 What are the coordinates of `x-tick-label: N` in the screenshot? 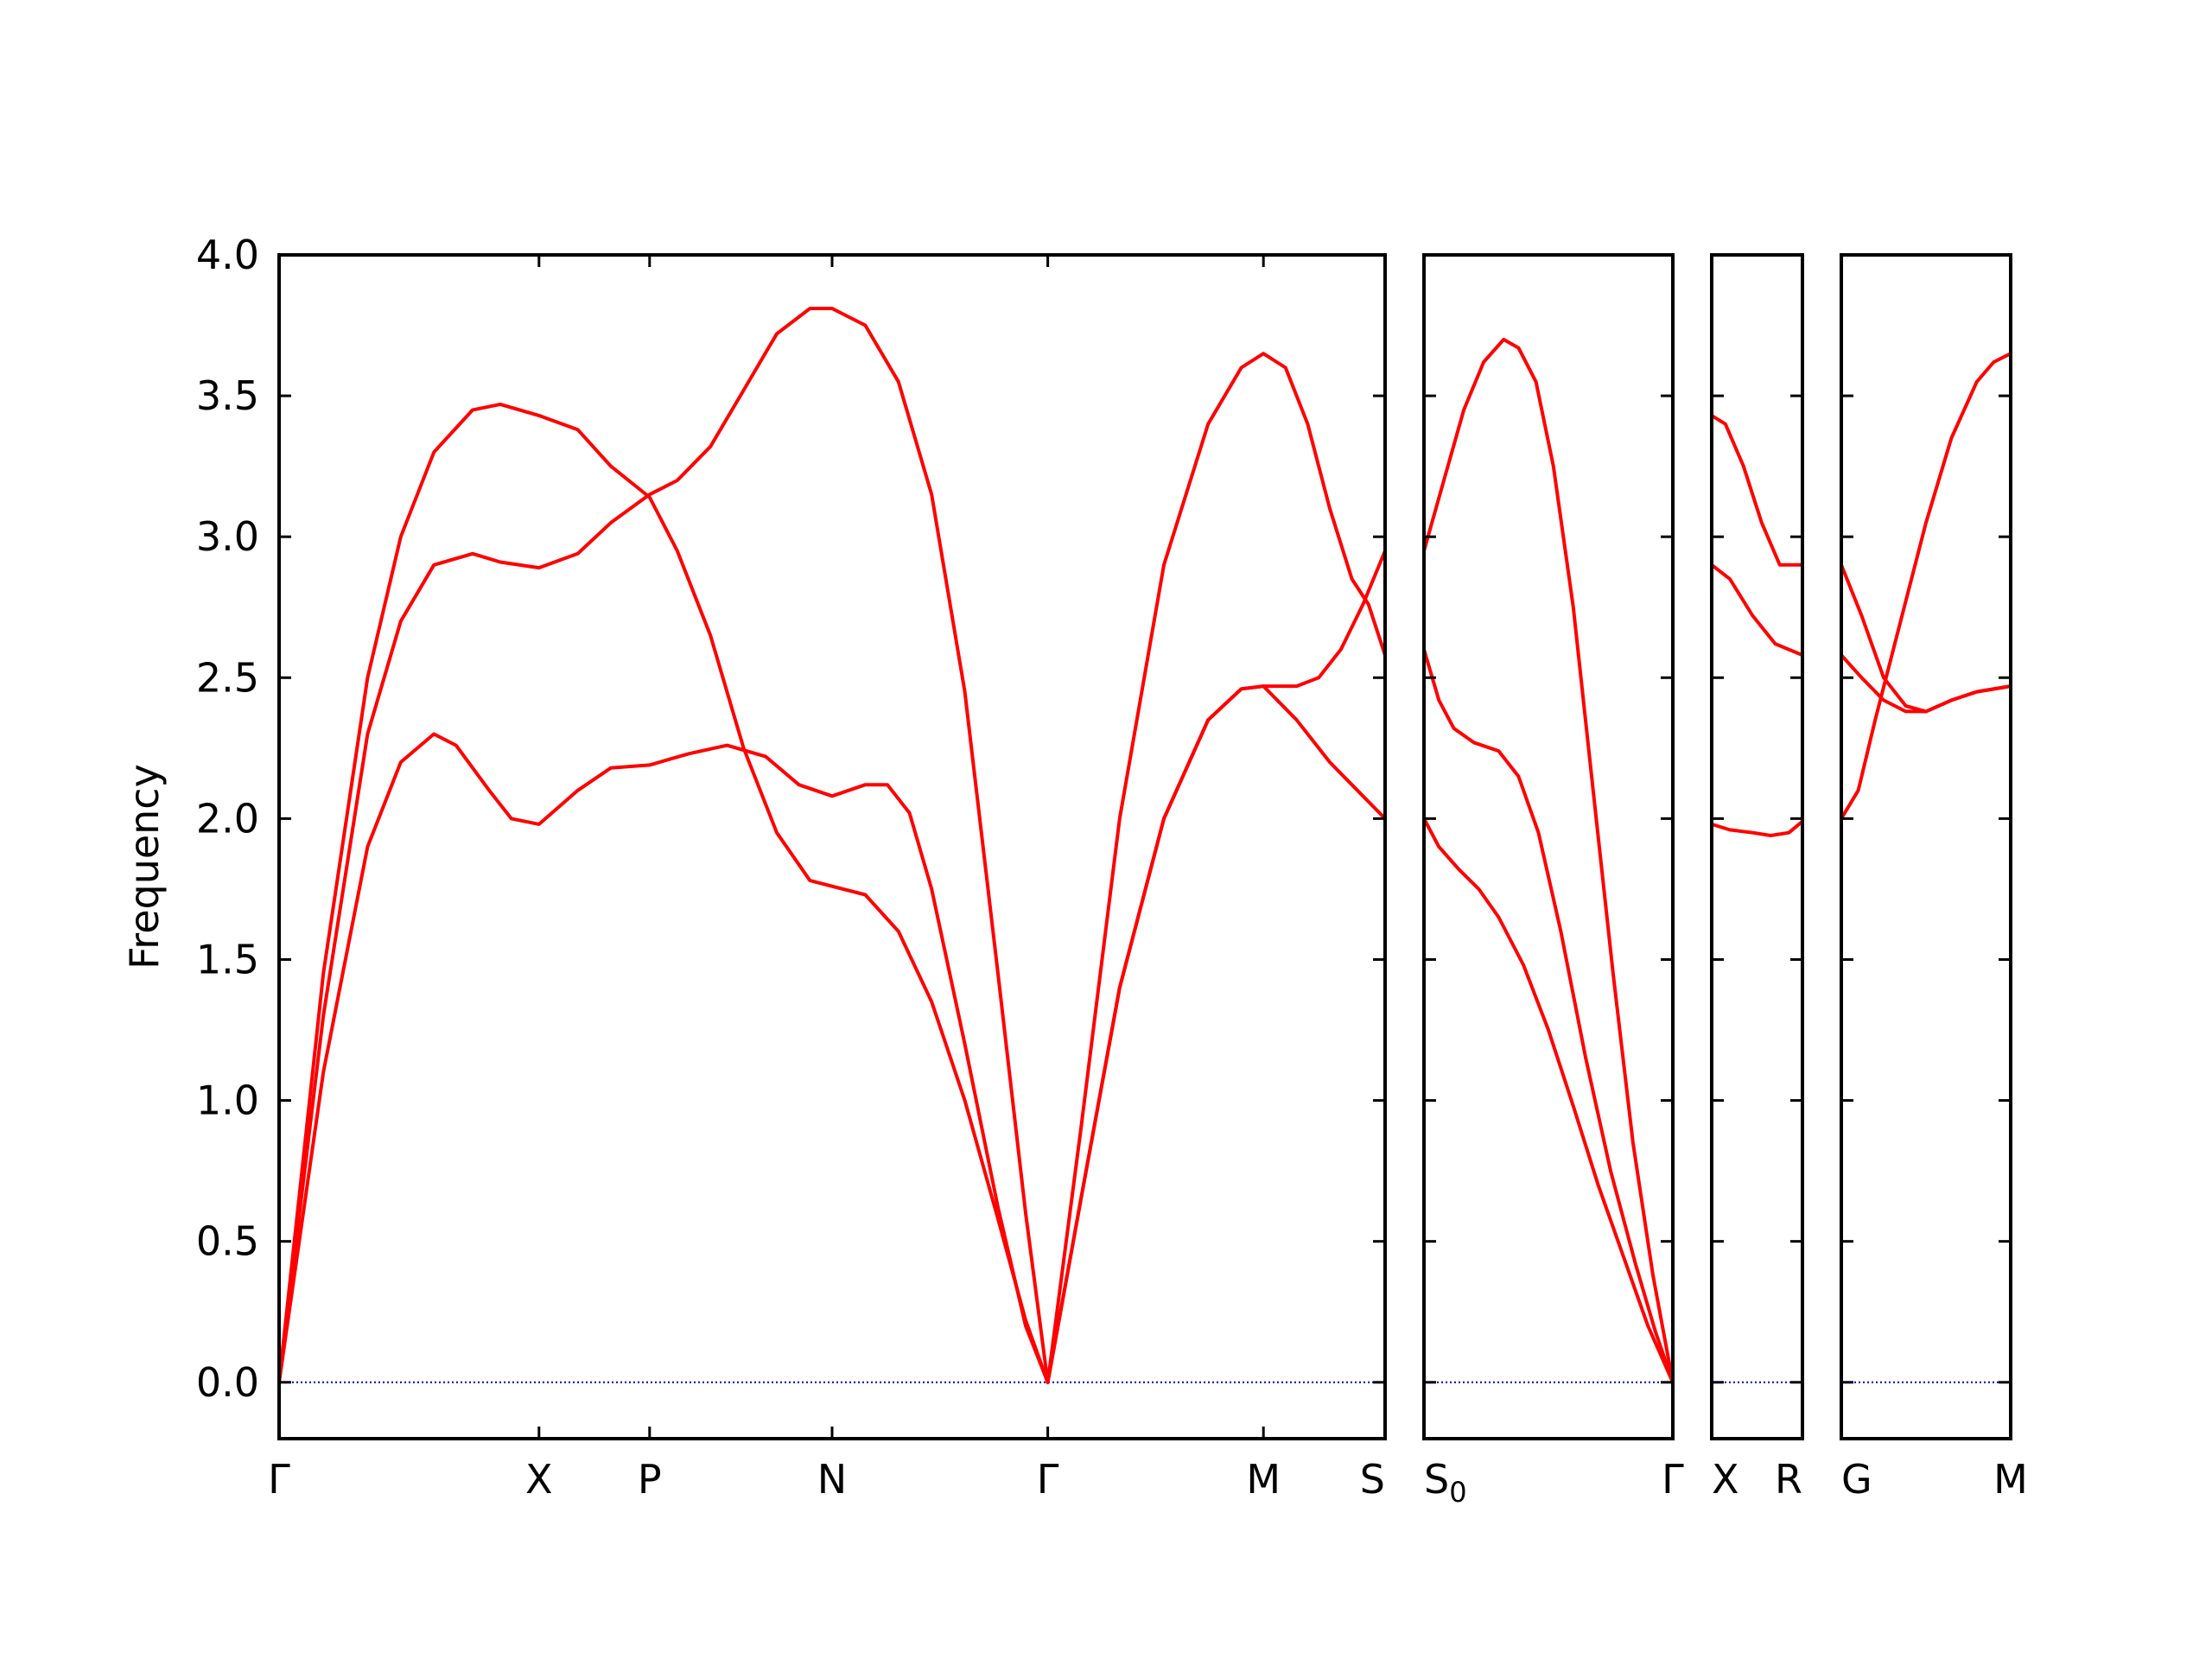 It's located at (832, 1479).